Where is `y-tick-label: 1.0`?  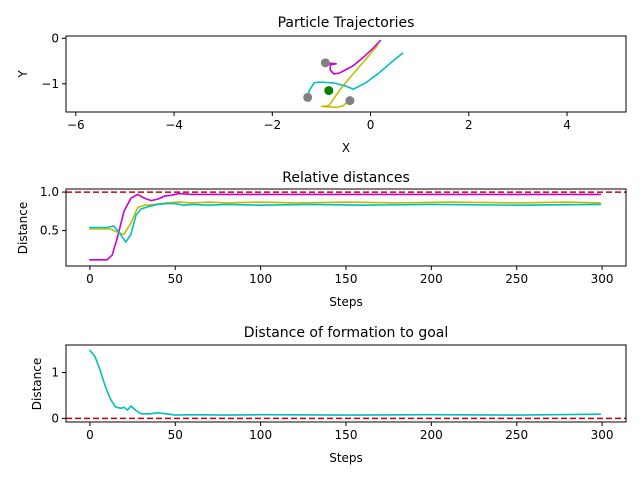
y-tick-label: 1.0 is located at coordinates (49, 192).